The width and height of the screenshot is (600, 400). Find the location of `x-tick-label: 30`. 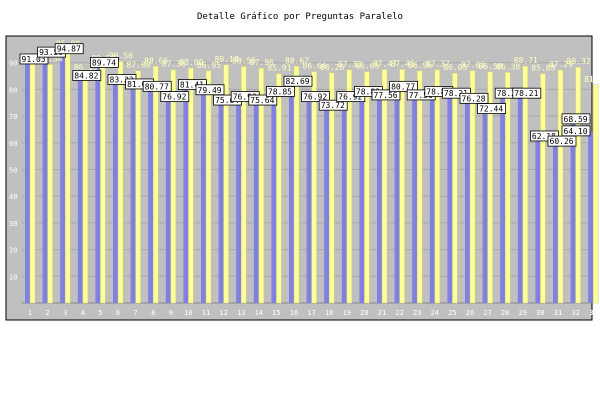

x-tick-label: 30 is located at coordinates (540, 313).